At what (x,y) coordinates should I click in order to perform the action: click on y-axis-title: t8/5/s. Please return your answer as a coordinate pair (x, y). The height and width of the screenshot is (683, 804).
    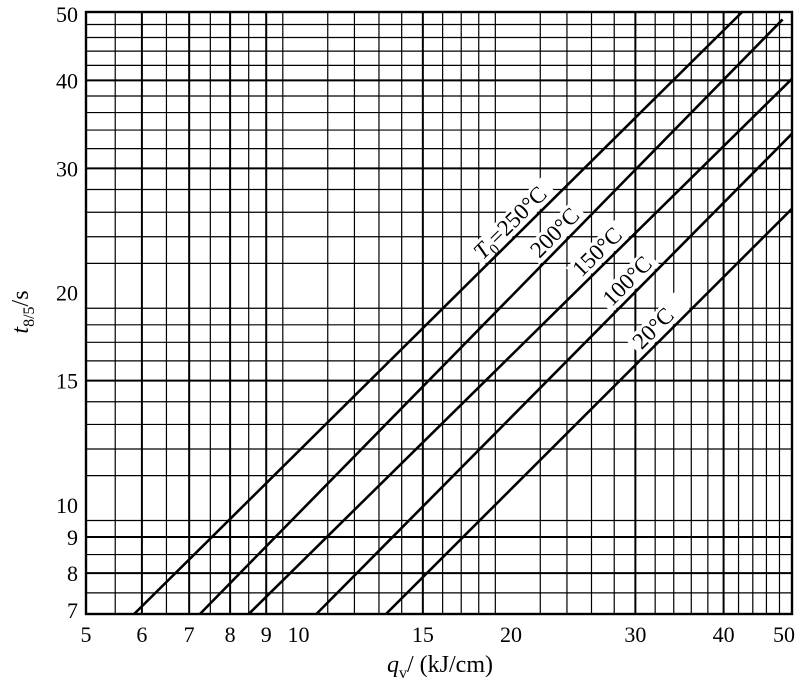
    Looking at the image, I should click on (23, 311).